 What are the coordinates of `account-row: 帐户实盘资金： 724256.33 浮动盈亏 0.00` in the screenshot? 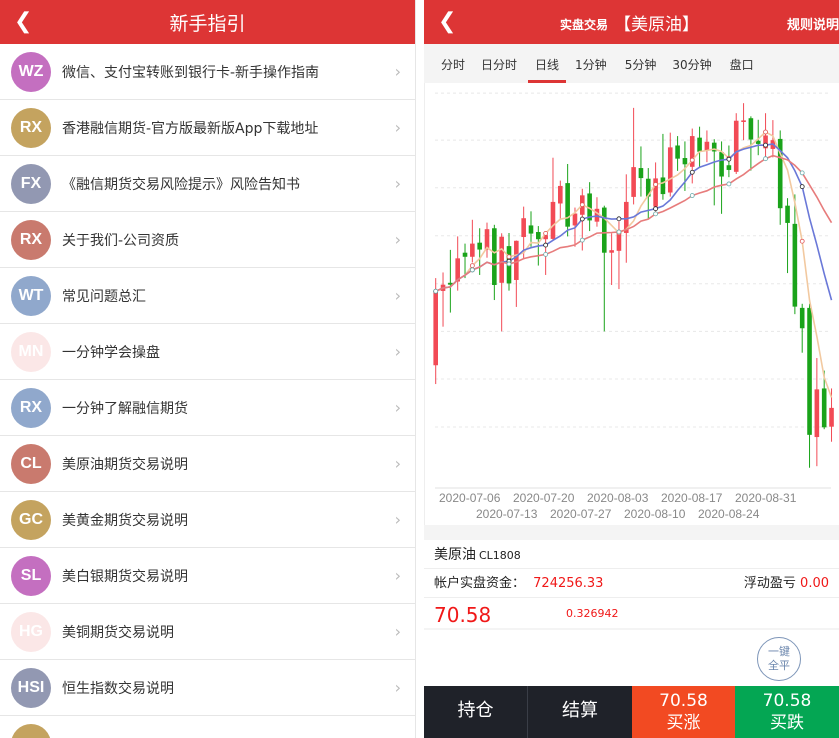 It's located at (631, 583).